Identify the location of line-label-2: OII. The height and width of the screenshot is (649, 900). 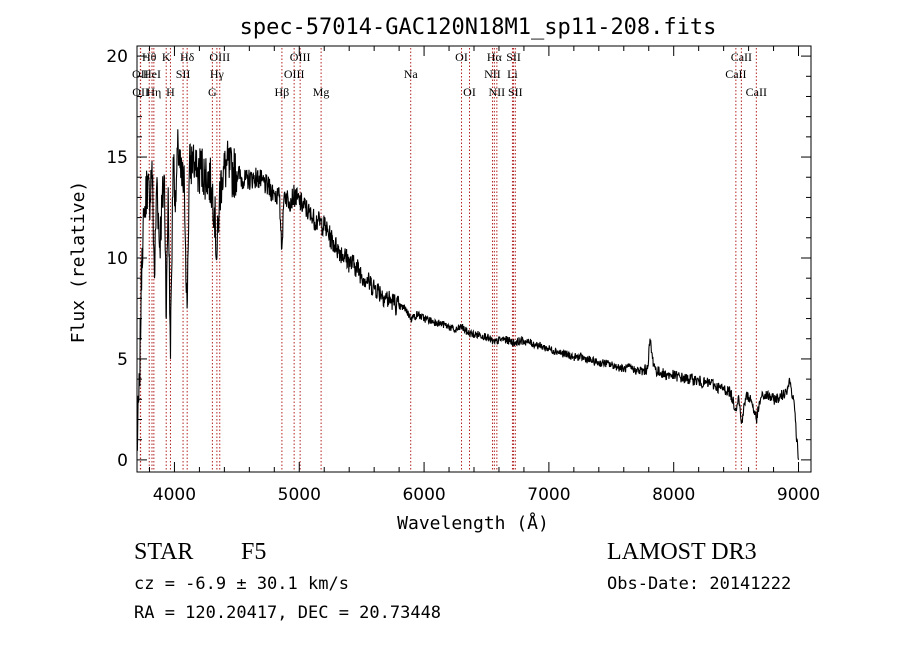
(140, 92).